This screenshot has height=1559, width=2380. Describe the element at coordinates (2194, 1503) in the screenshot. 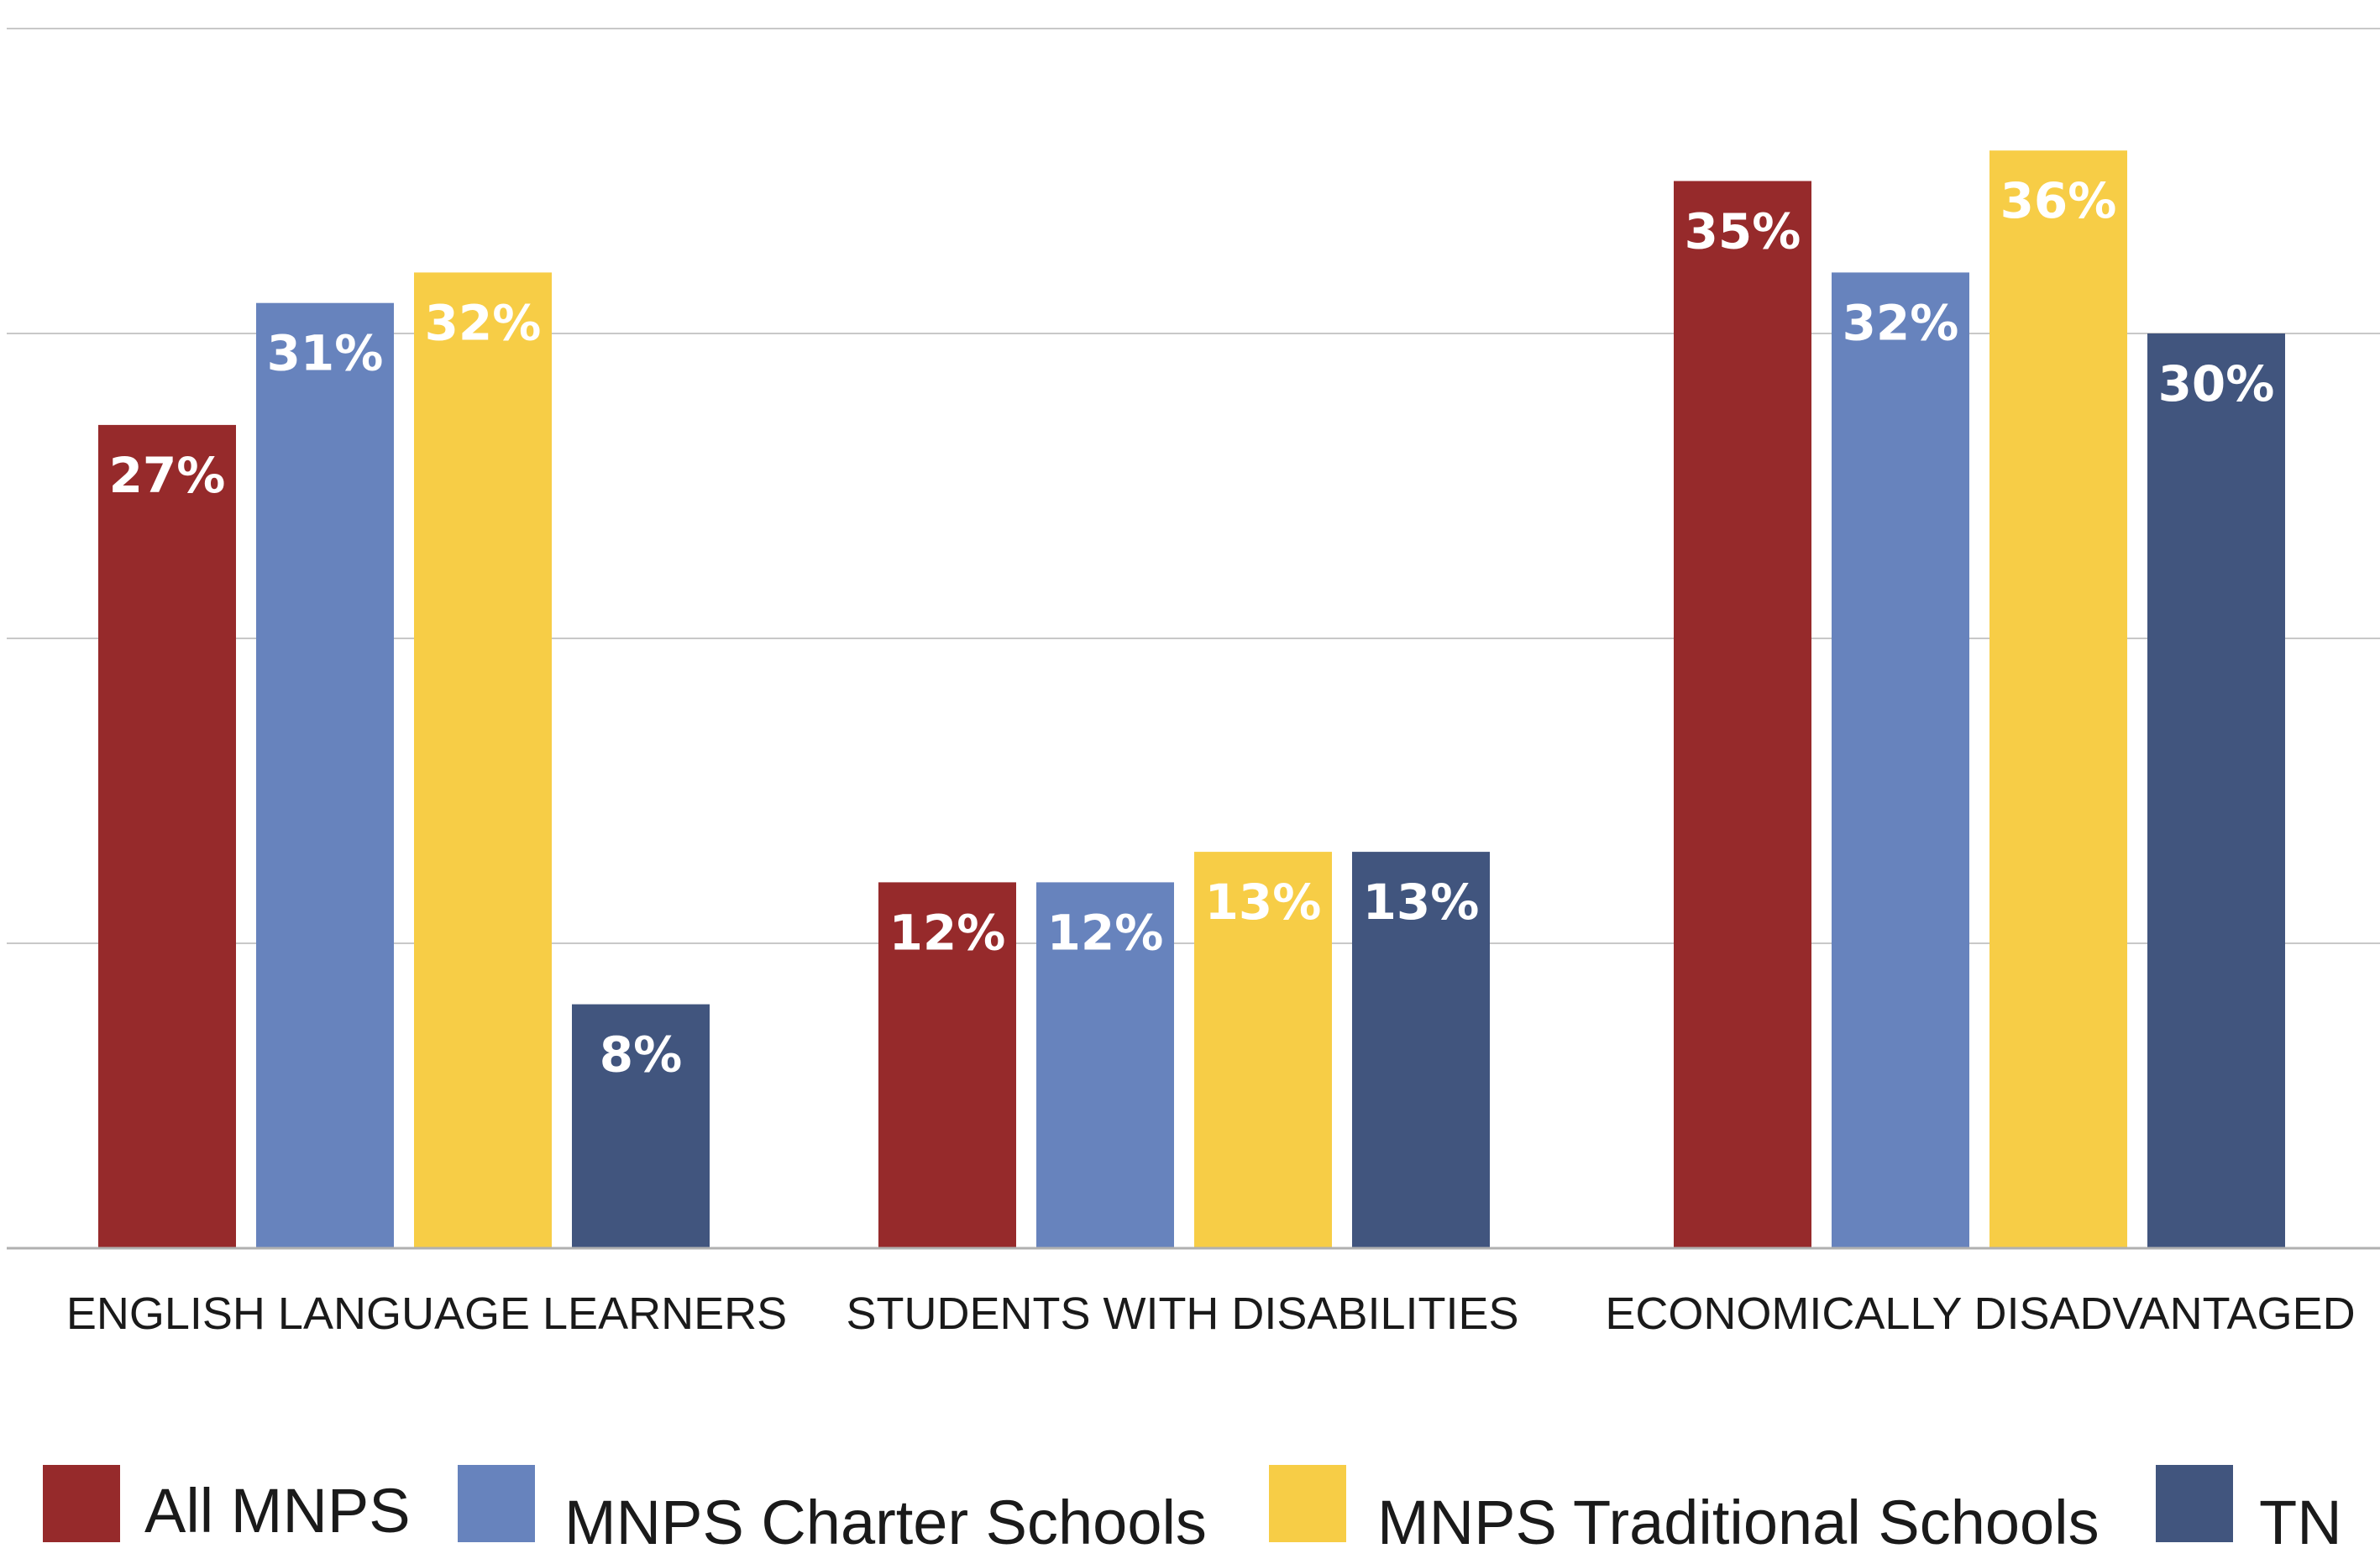

I see `legend-swatch-tn` at that location.